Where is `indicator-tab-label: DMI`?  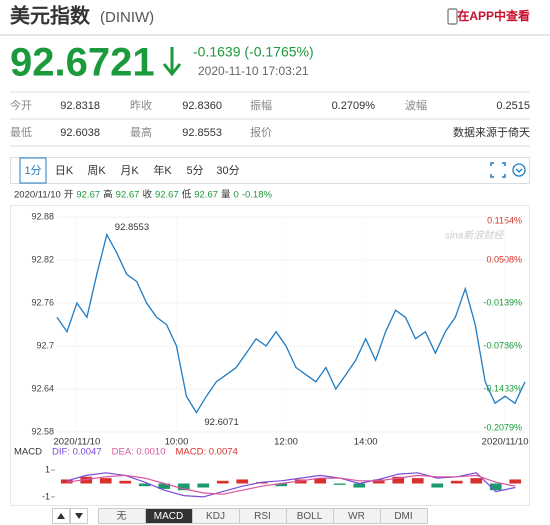
indicator-tab-label: DMI is located at coordinates (403, 516).